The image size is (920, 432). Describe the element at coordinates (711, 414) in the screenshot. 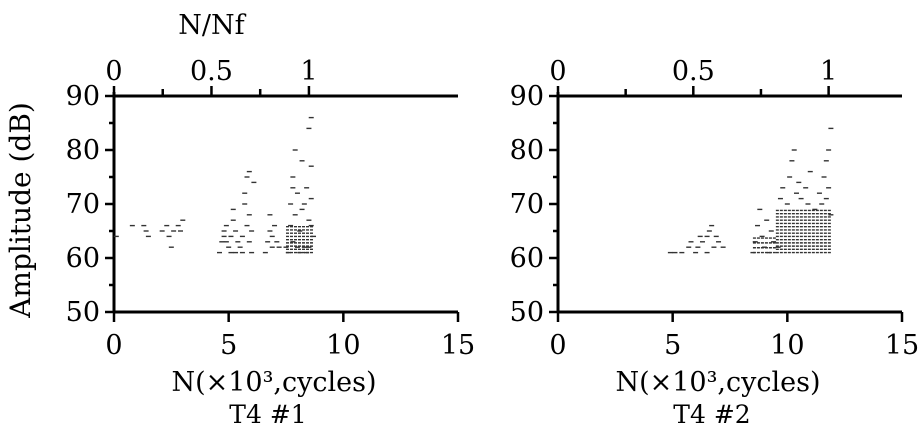

I see `subplot-title: T4 #2` at that location.